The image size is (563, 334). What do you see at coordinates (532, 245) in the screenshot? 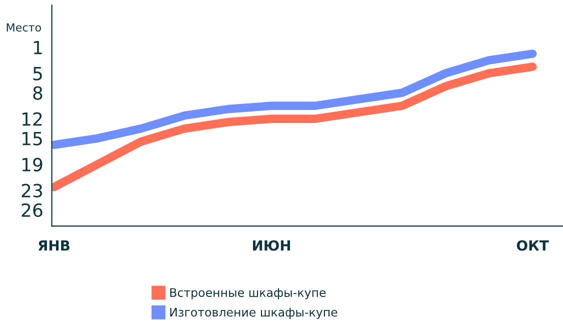
I see `x-tick-label: ОКТ` at bounding box center [532, 245].